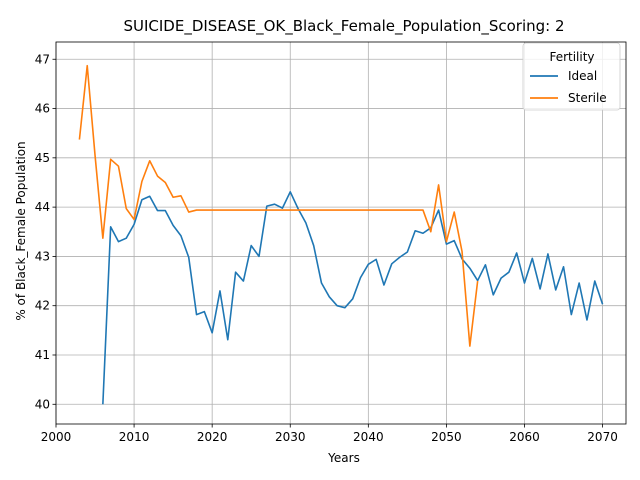  I want to click on x-tick-label: 2020, so click(212, 437).